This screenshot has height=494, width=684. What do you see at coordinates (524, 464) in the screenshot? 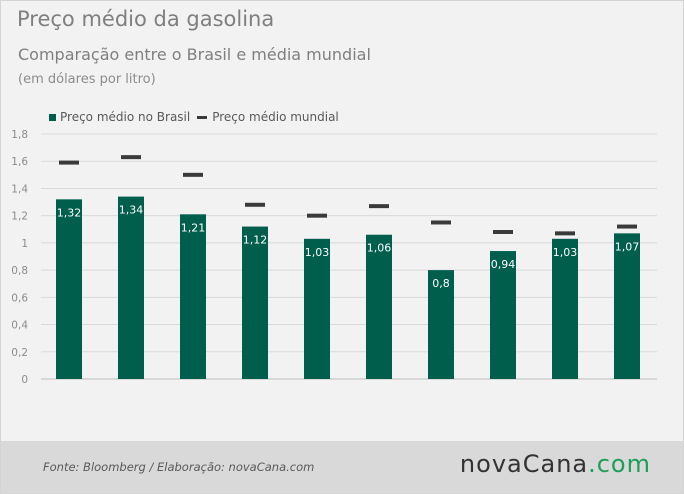
I see `logo-main: novaCana` at bounding box center [524, 464].